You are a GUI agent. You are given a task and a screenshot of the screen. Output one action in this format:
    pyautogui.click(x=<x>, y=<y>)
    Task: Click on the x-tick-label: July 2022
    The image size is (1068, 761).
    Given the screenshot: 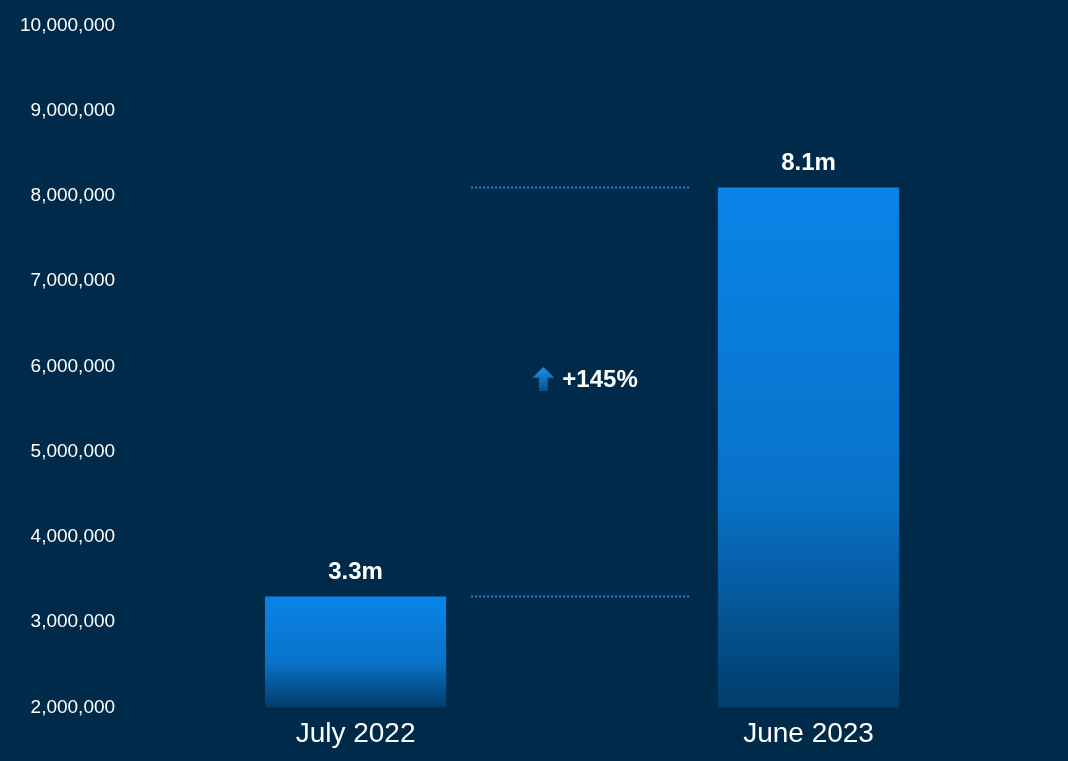 What is the action you would take?
    pyautogui.click(x=355, y=732)
    